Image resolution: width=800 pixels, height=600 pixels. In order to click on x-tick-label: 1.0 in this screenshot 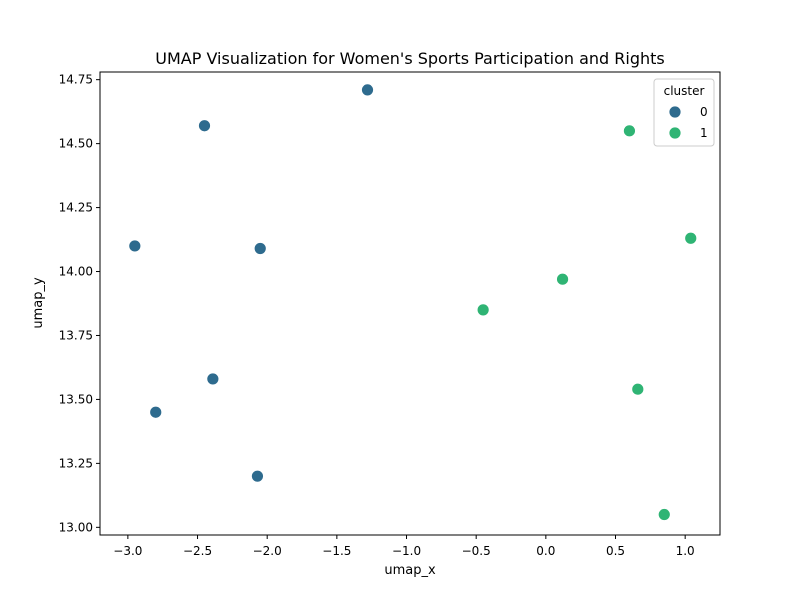, I will do `click(685, 551)`.